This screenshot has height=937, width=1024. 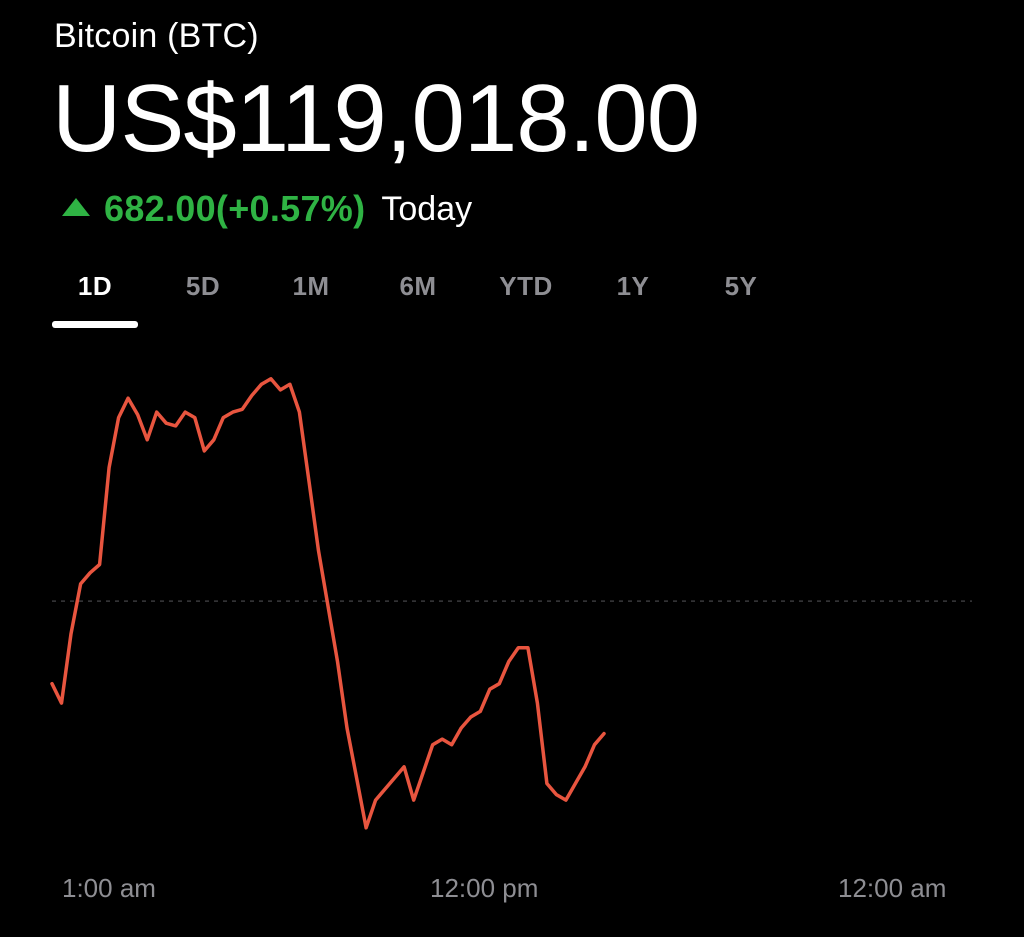 What do you see at coordinates (311, 286) in the screenshot?
I see `tab-1m: 1M` at bounding box center [311, 286].